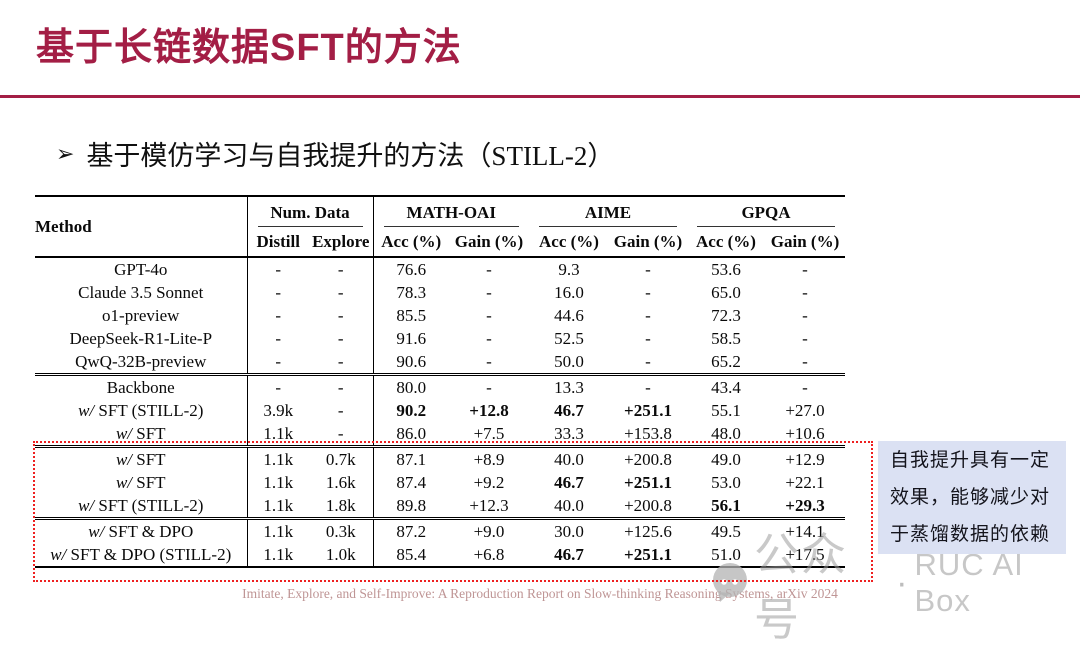  What do you see at coordinates (540, 96) in the screenshot?
I see `title-divider` at bounding box center [540, 96].